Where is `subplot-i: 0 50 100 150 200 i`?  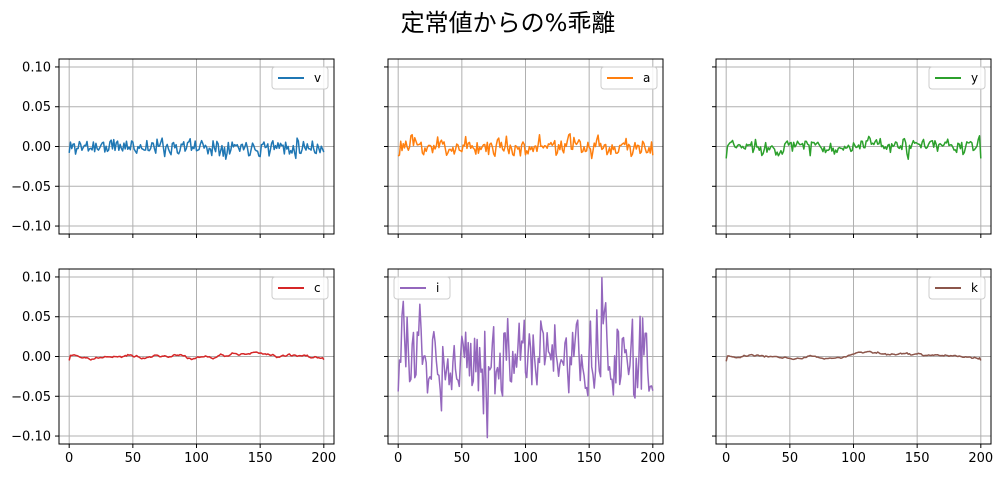
subplot-i: 0 50 100 150 200 i is located at coordinates (524, 367).